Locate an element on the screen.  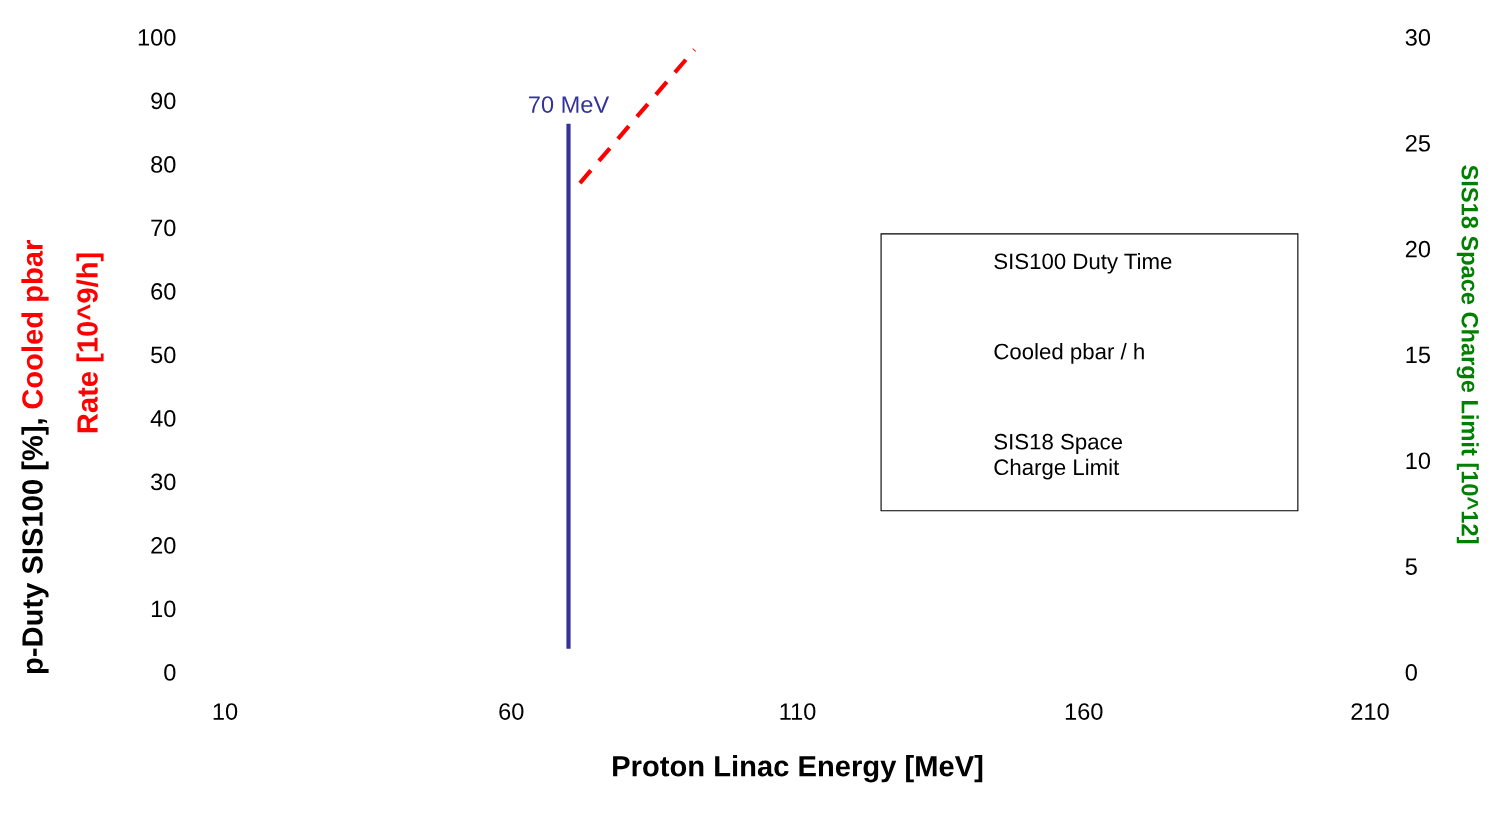
y-tick-label: 70 is located at coordinates (163, 228).